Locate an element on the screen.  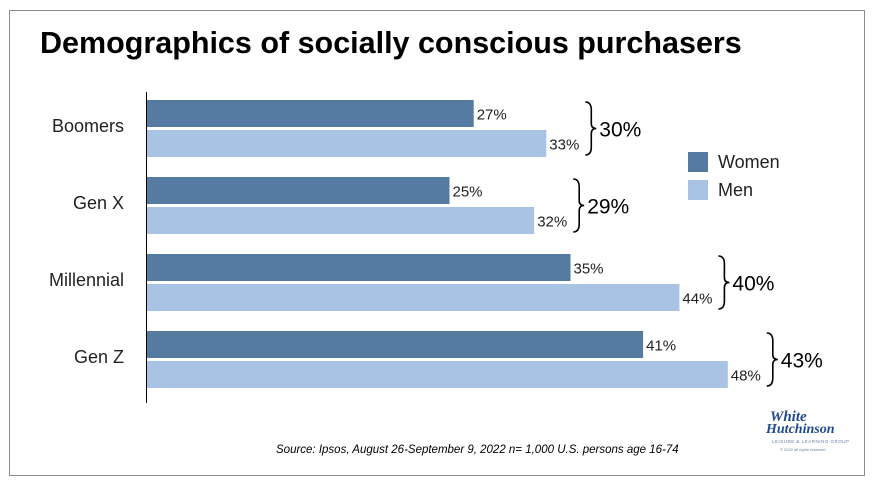
logo-text-line3: LEISURE & LEARNING GROUP is located at coordinates (811, 441).